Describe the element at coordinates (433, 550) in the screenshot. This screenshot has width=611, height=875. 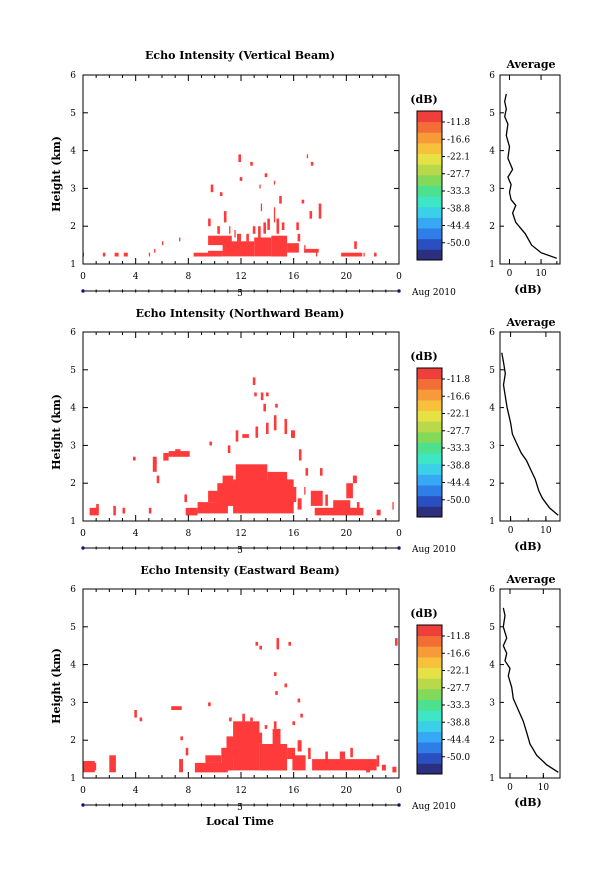
I see `date-month-label: Aug 2010` at that location.